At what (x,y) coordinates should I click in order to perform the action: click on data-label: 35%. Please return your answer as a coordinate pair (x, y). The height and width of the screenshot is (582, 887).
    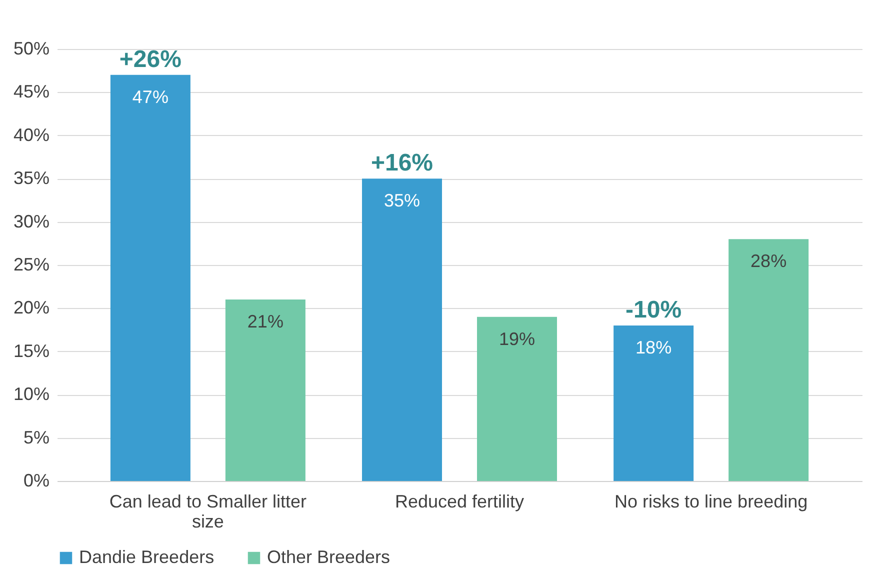
    Looking at the image, I should click on (402, 200).